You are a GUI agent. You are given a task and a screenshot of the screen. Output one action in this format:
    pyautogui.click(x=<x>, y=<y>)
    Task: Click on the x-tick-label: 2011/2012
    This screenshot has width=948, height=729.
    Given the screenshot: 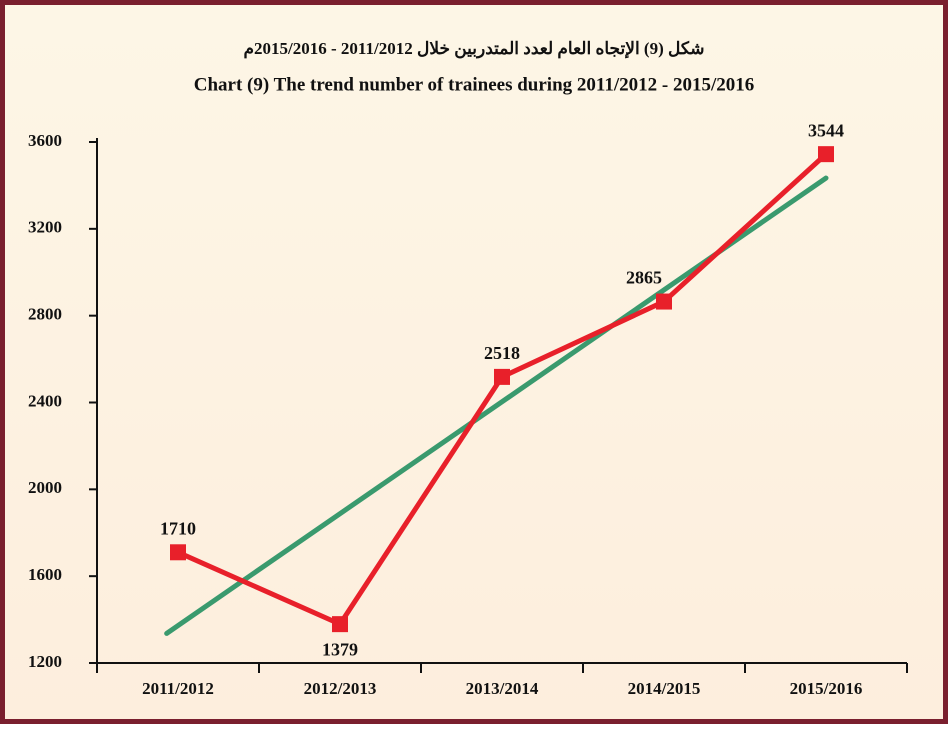 What is the action you would take?
    pyautogui.click(x=178, y=688)
    